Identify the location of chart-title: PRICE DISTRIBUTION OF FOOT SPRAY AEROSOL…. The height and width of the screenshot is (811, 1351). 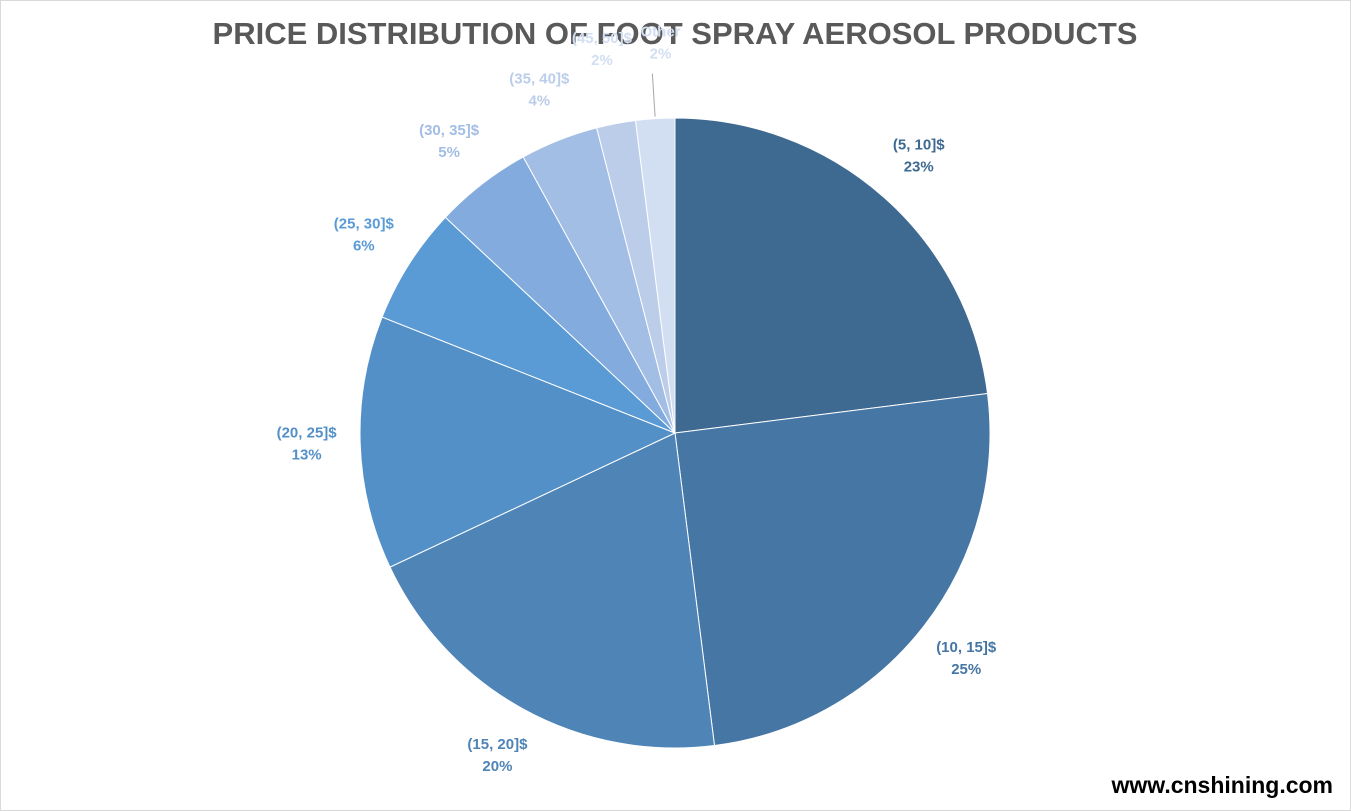
(675, 33).